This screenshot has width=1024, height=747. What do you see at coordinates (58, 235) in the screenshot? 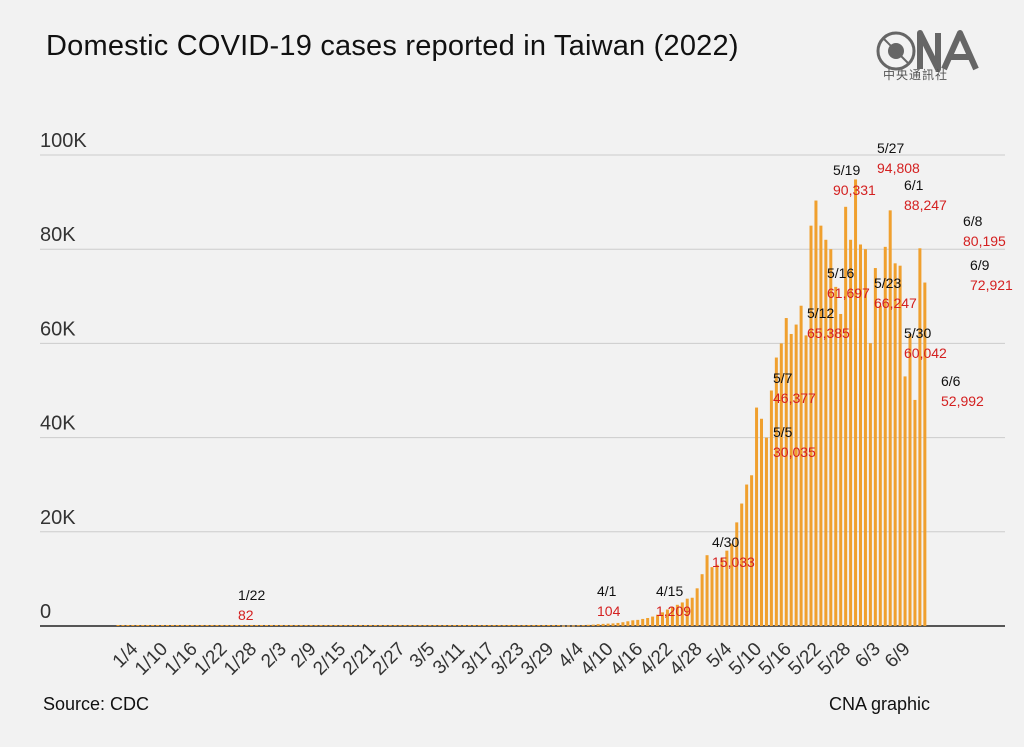
I see `y-tick-label: 80K` at bounding box center [58, 235].